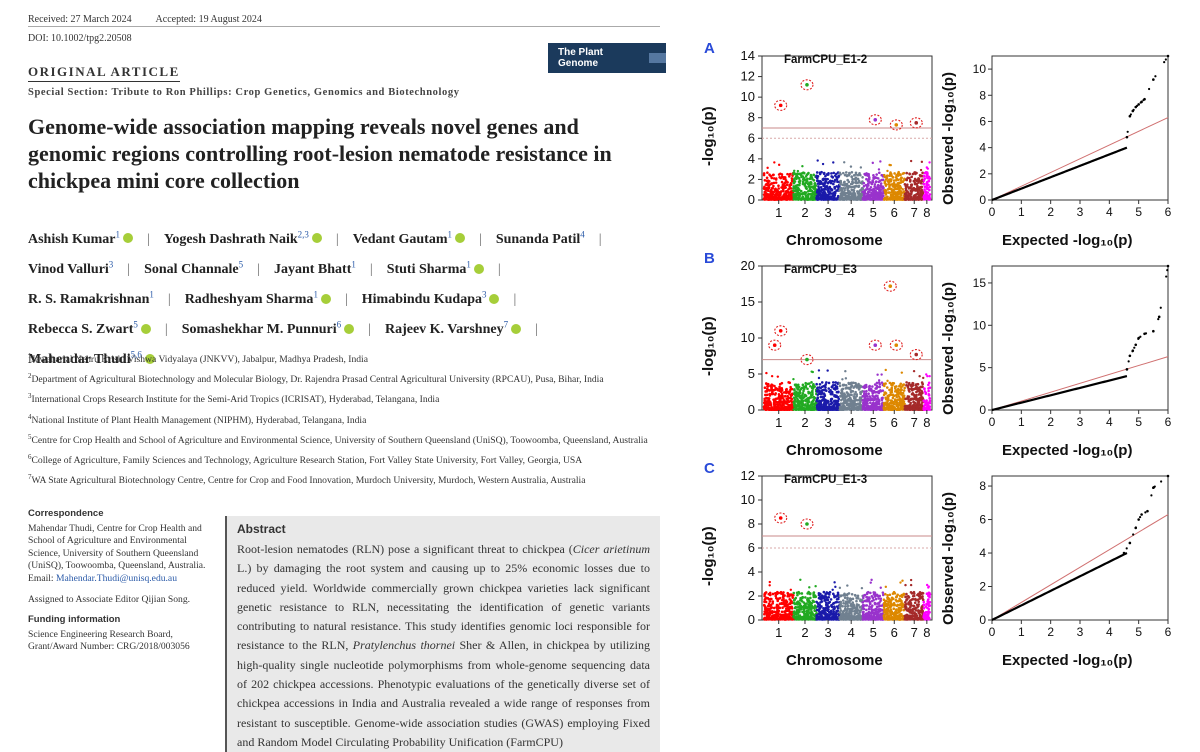  I want to click on author-name: Vinod Valluri3, so click(71, 268).